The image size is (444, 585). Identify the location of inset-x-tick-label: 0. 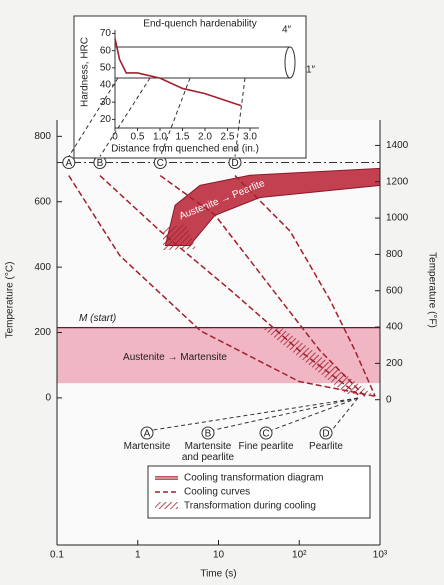
(115, 137).